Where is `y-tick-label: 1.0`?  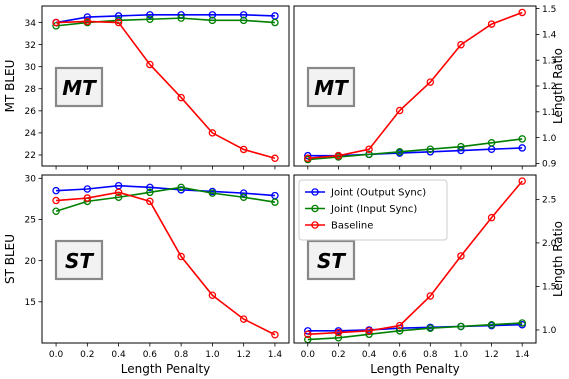 y-tick-label: 1.0 is located at coordinates (549, 331).